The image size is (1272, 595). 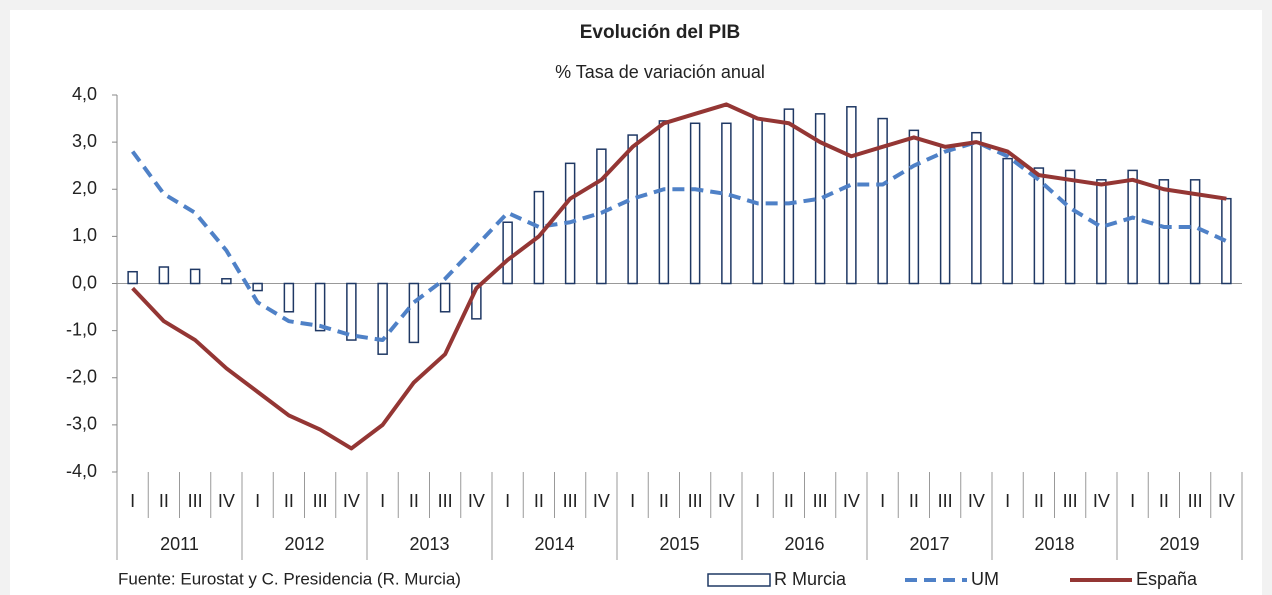 What do you see at coordinates (1054, 544) in the screenshot?
I see `year-label: 2018` at bounding box center [1054, 544].